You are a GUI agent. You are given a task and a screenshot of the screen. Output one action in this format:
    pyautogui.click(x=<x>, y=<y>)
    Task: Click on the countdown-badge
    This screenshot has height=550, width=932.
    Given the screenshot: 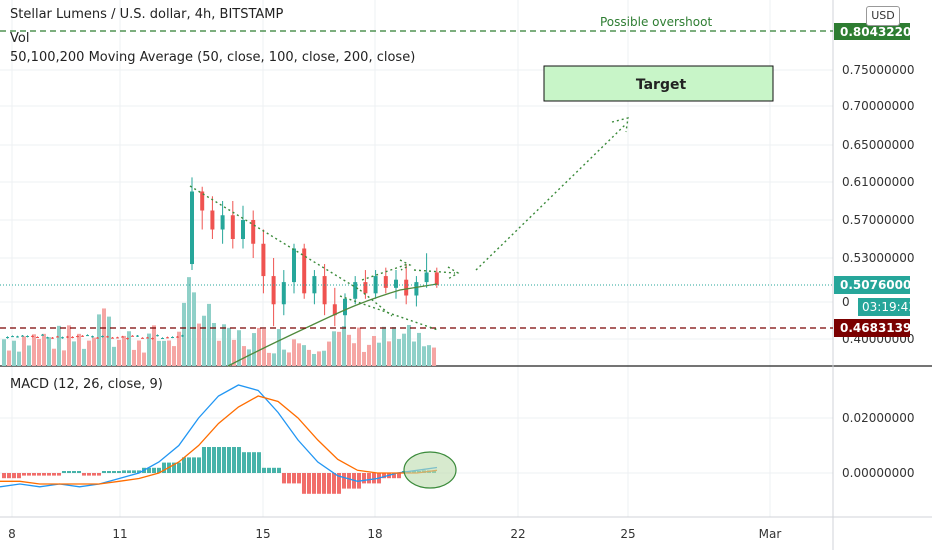 What is the action you would take?
    pyautogui.click(x=884, y=307)
    